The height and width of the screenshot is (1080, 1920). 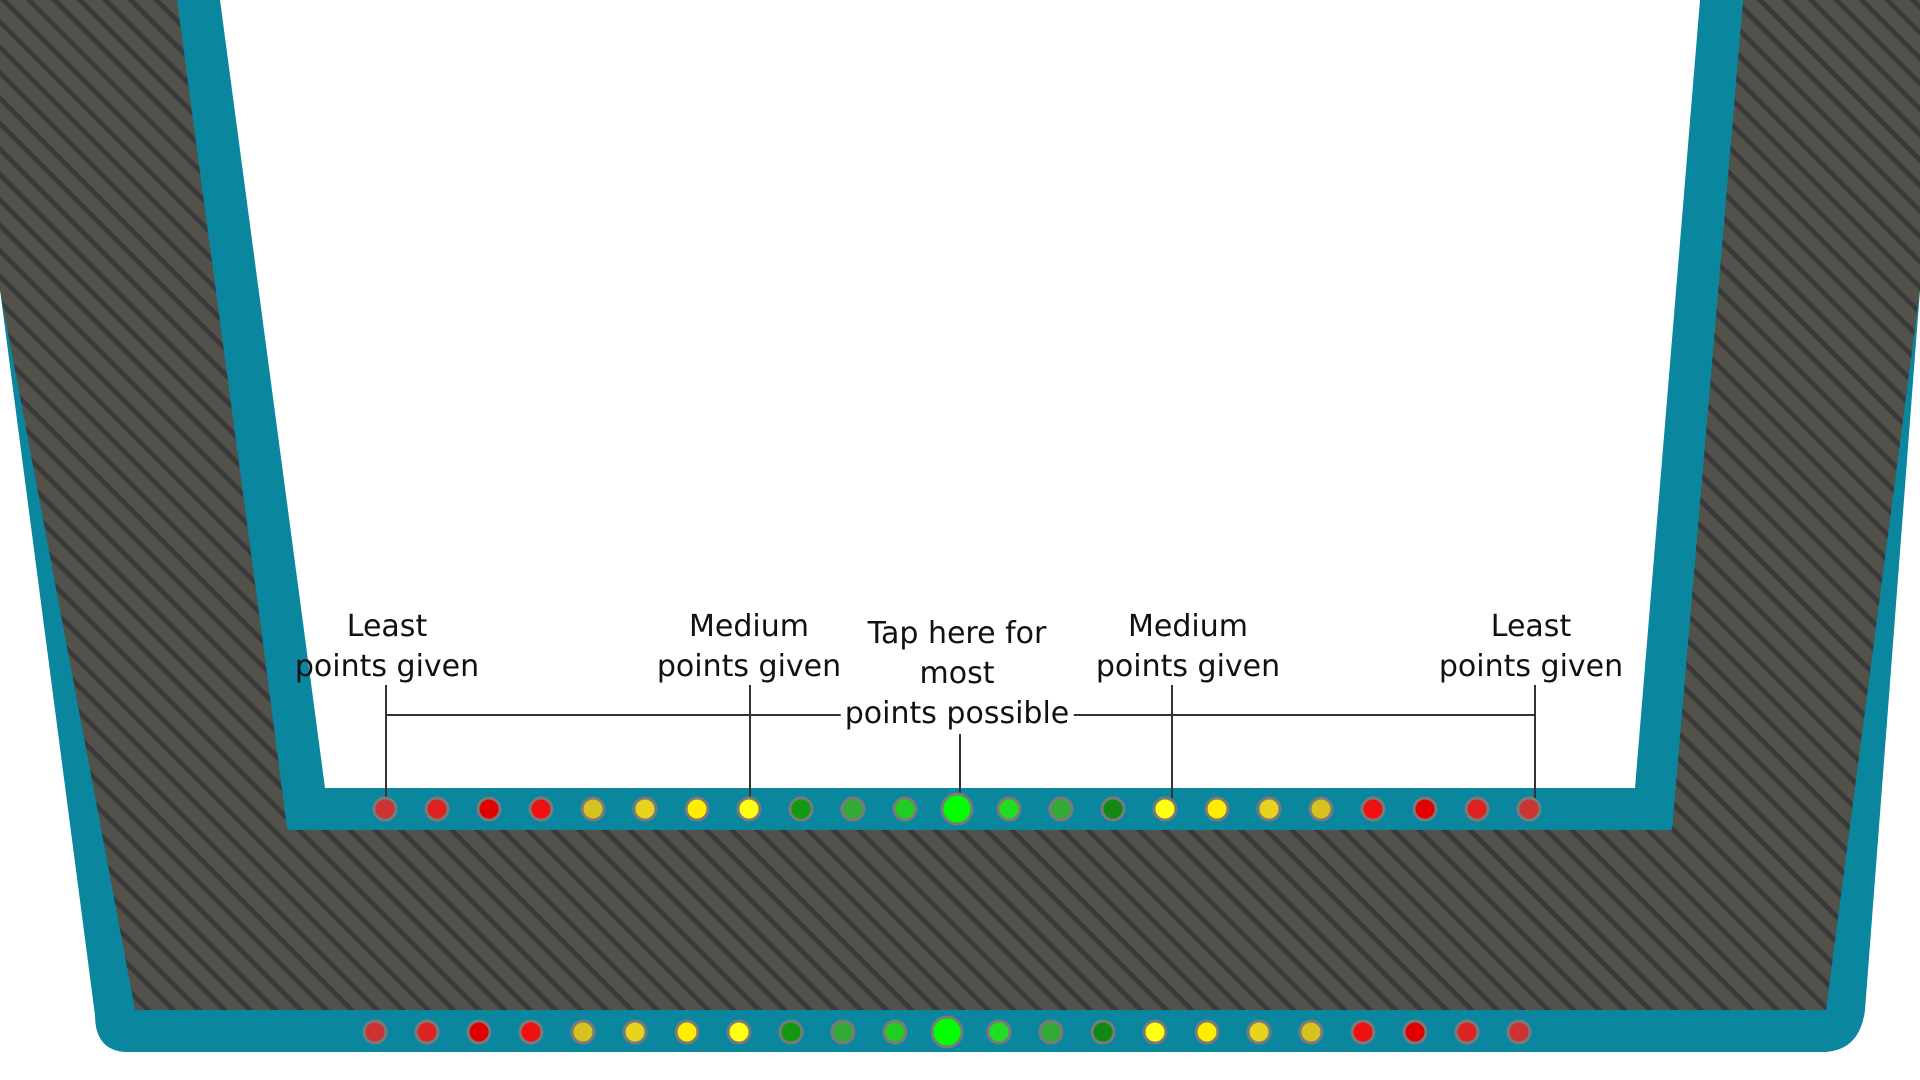 I want to click on lower-target-row, so click(x=947, y=1032).